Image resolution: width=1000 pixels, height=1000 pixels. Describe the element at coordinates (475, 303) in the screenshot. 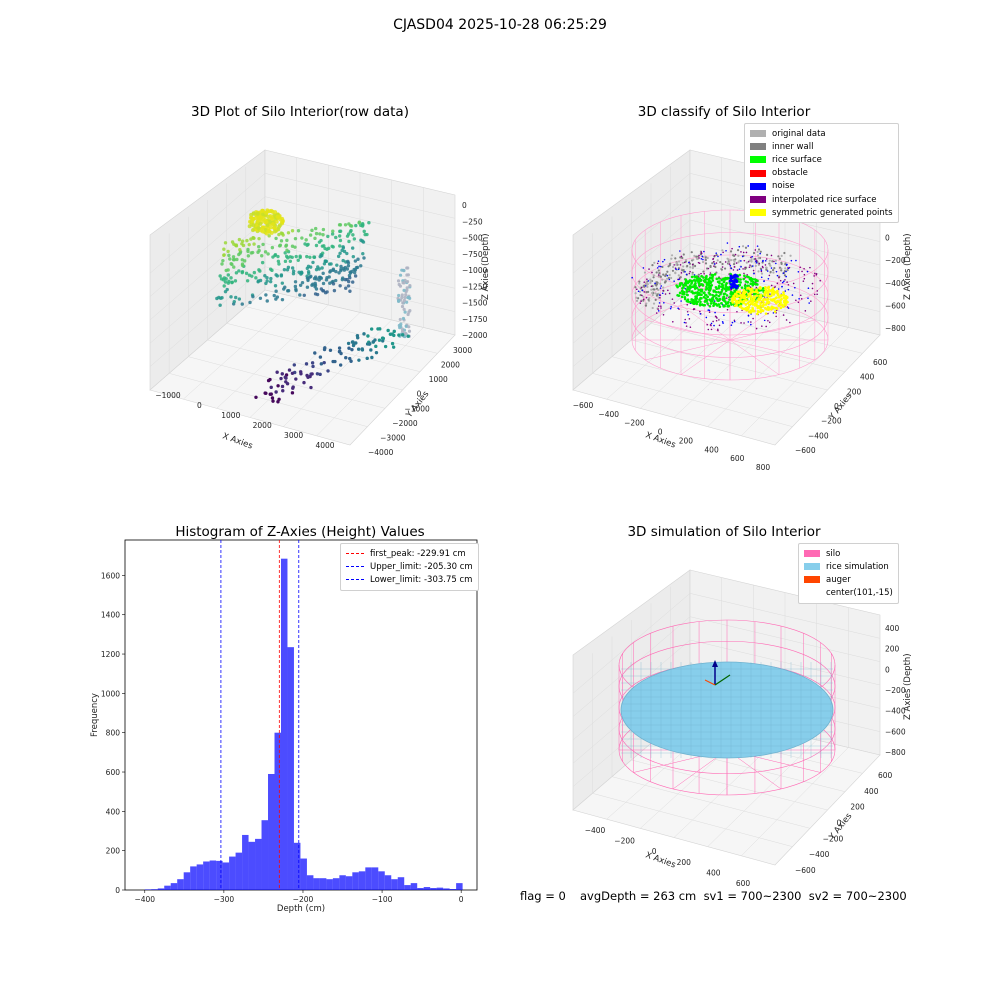

I see `raw-z-tick: −1500` at that location.